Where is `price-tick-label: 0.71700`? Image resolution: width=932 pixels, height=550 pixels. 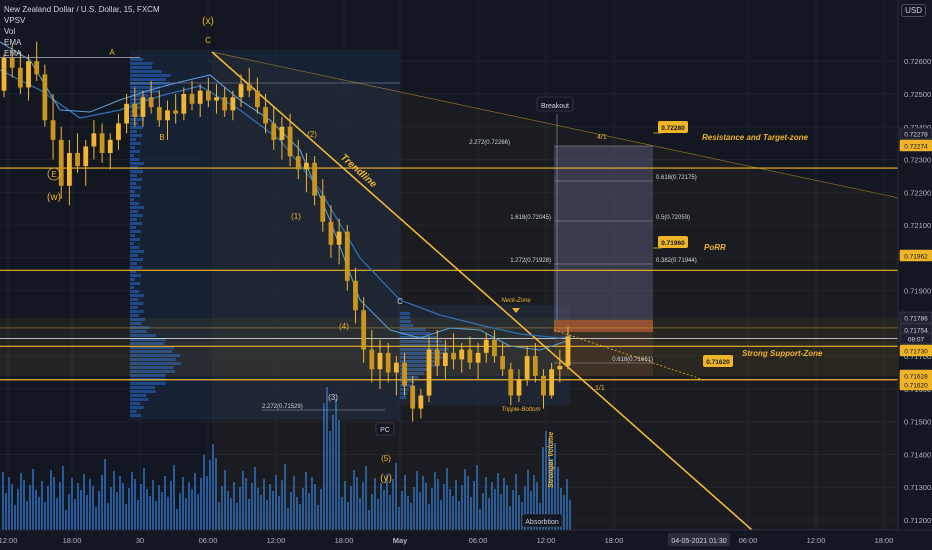
price-tick-label: 0.71700 is located at coordinates (917, 356).